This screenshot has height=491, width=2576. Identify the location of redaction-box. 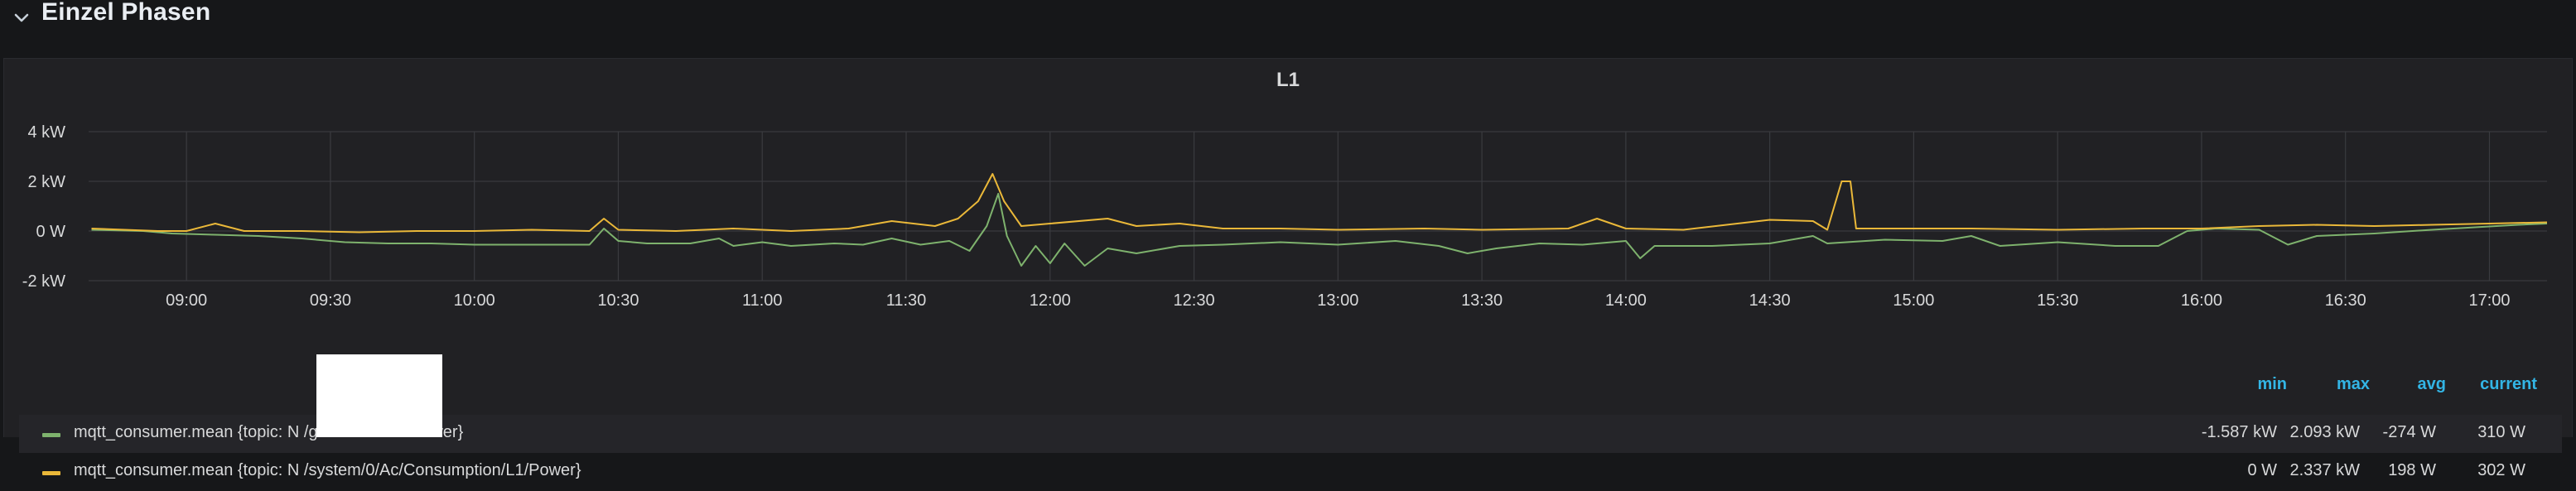
(379, 395).